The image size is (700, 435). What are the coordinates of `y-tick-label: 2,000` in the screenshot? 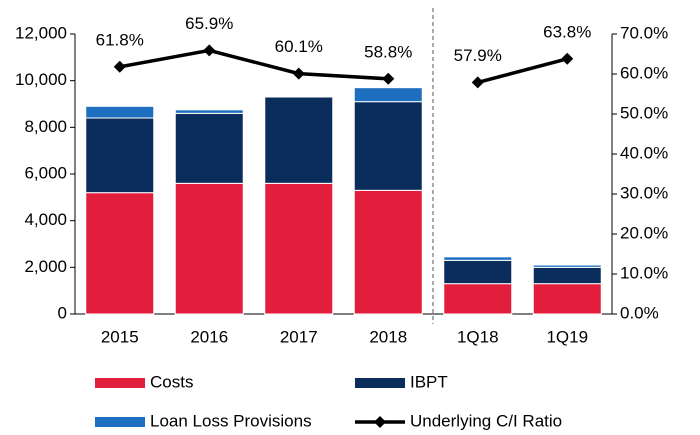 It's located at (45, 266).